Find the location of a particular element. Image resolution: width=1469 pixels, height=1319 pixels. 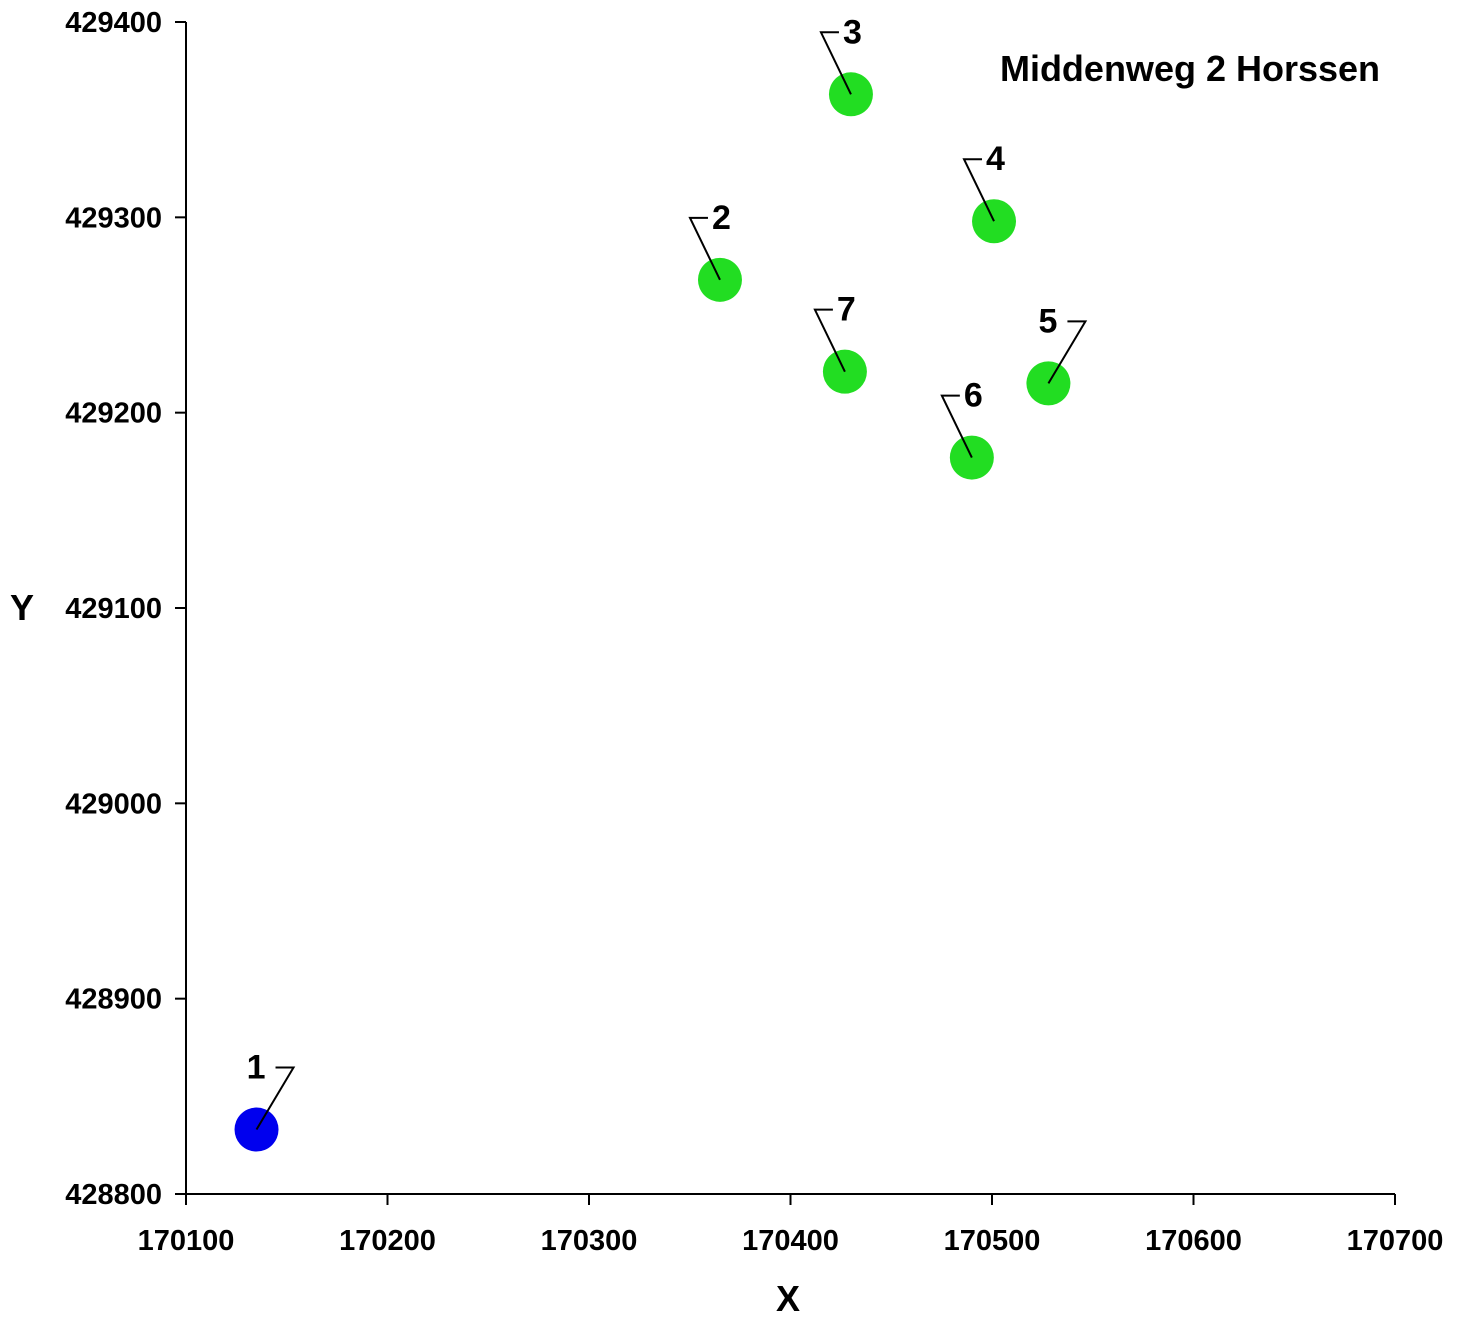

x-tick-label: 170400 is located at coordinates (790, 1241).